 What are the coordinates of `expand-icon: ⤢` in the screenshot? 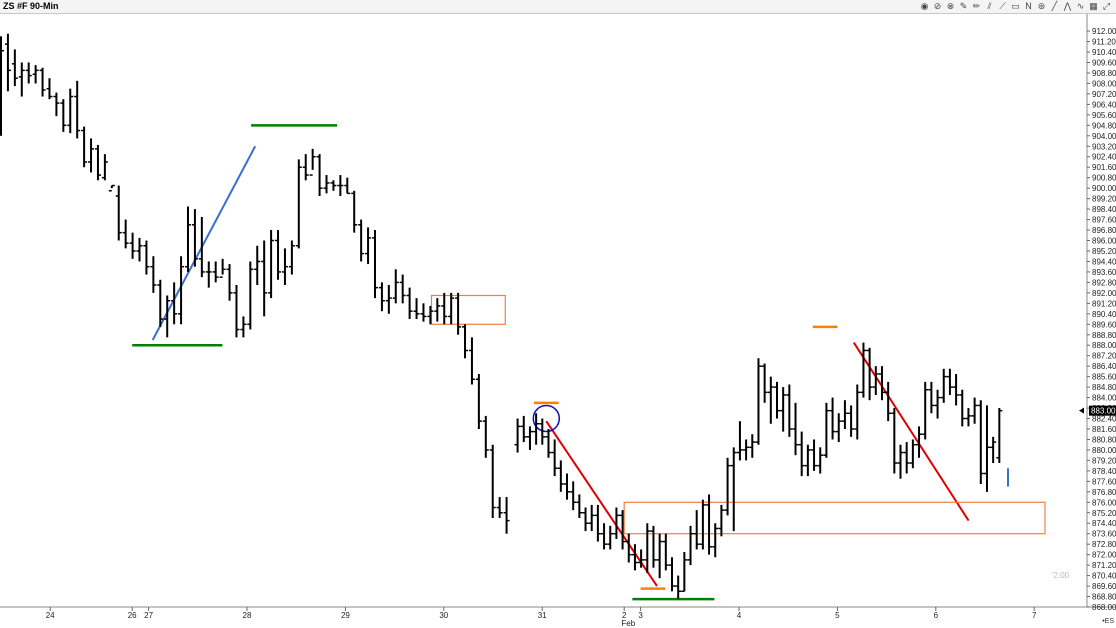 It's located at (1106, 6).